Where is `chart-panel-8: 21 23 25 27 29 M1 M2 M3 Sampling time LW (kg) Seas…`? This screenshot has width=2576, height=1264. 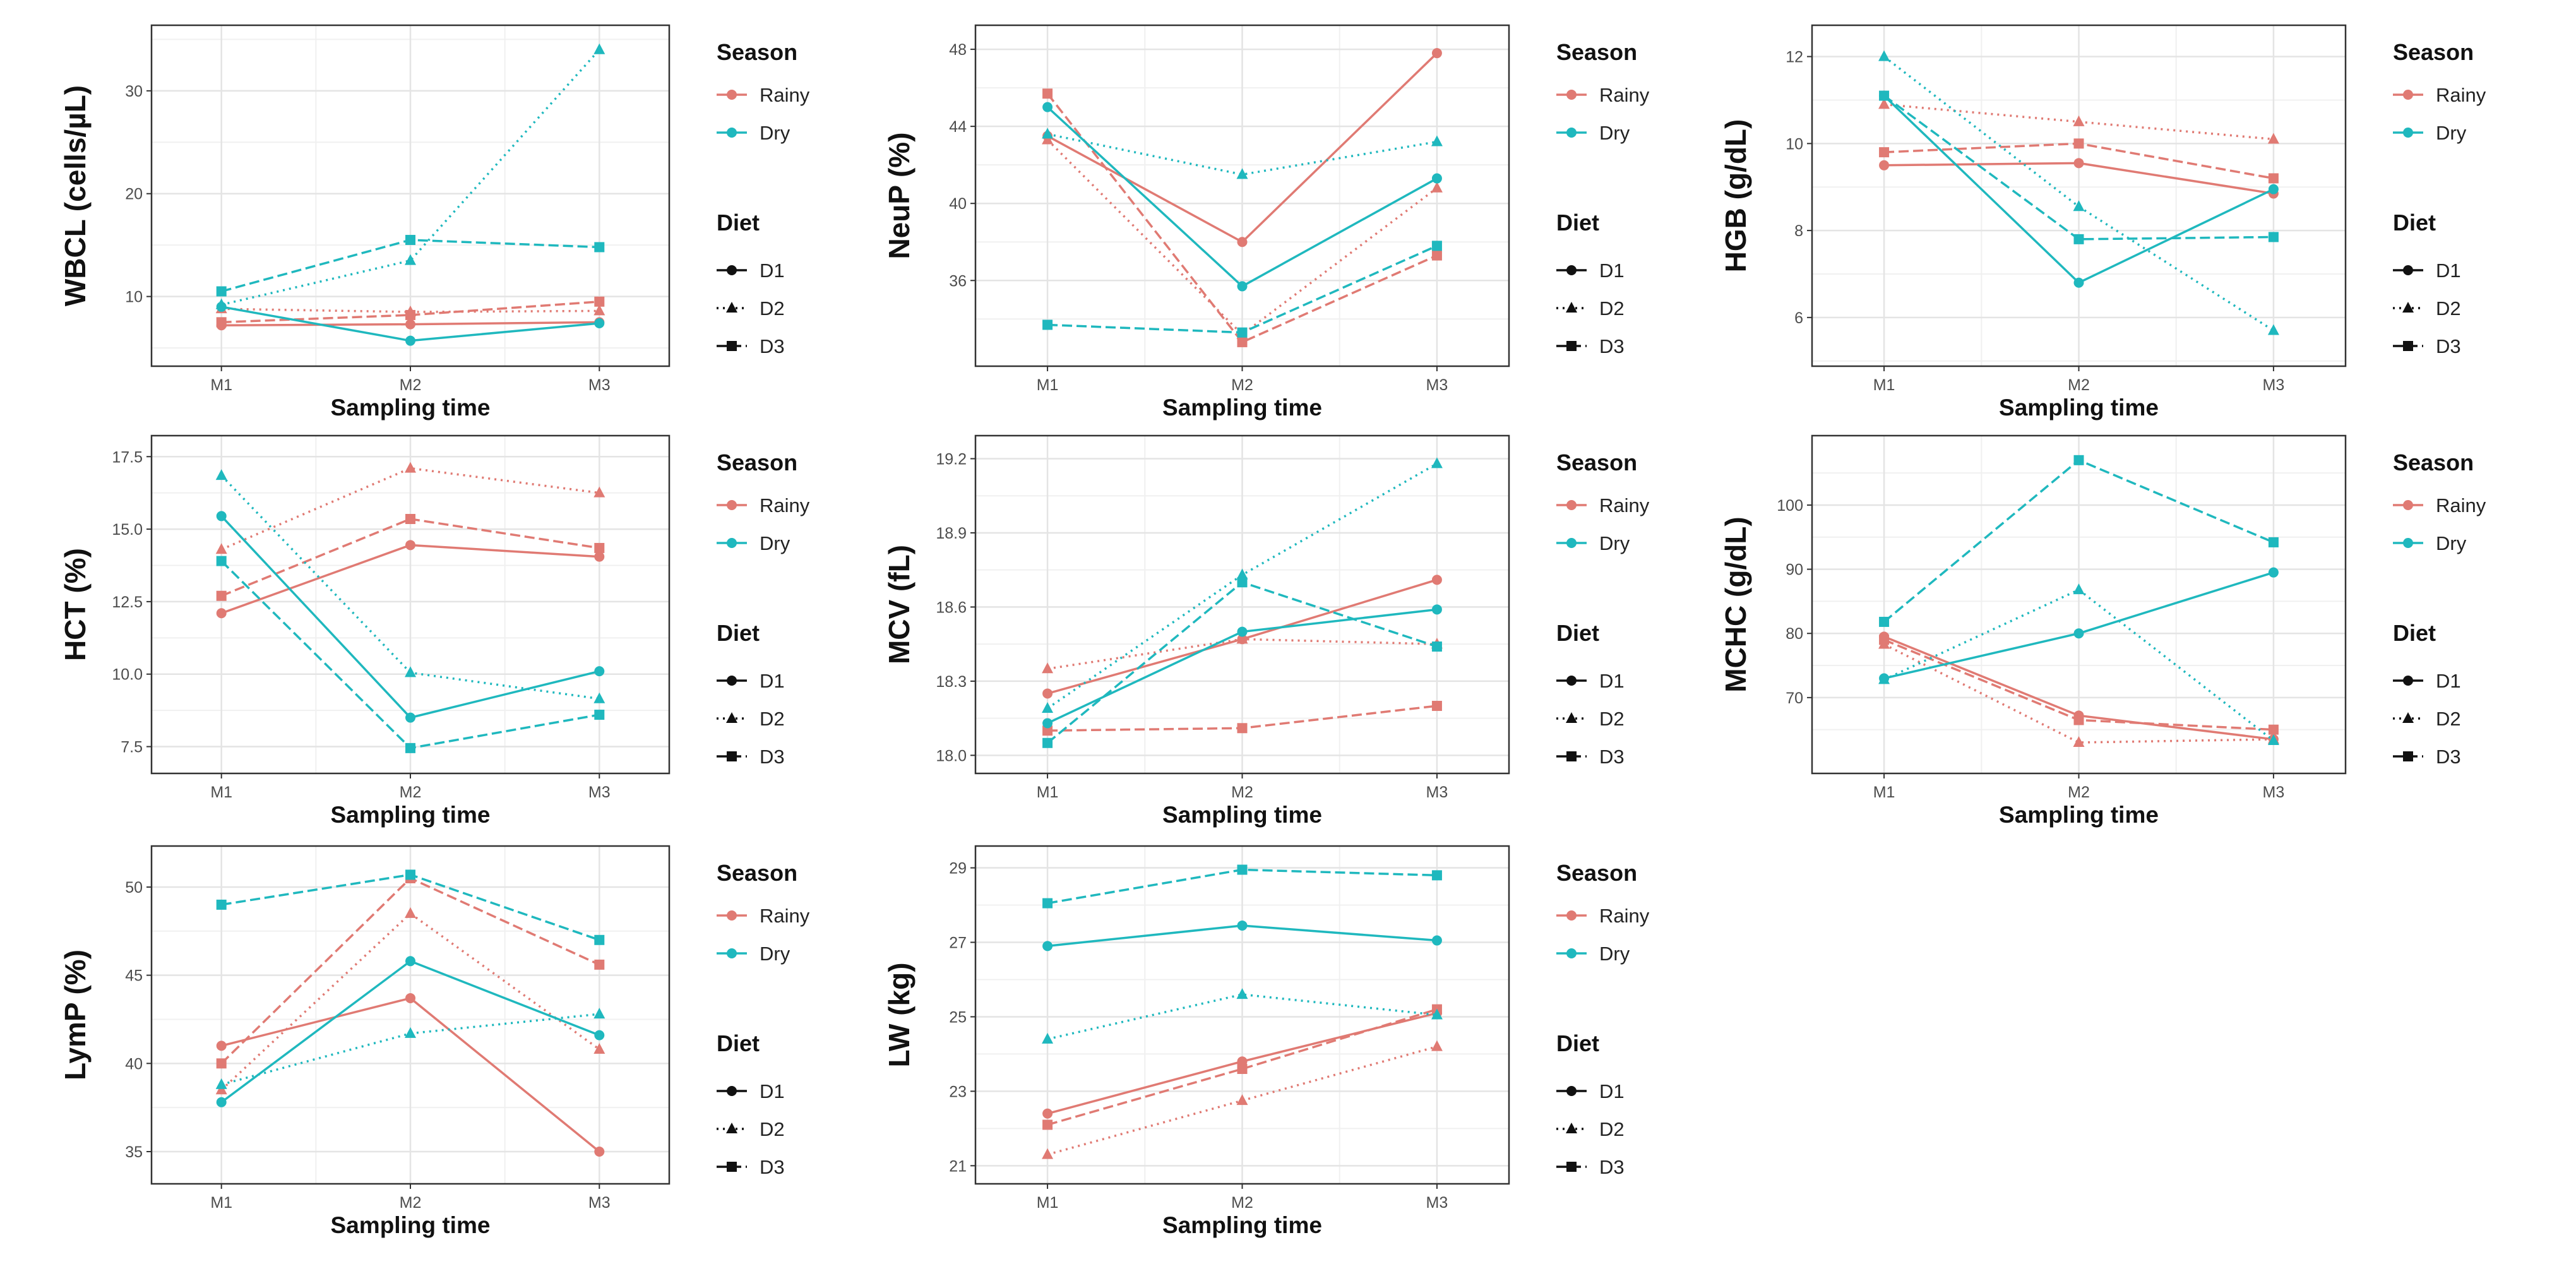
chart-panel-8: 21 23 25 27 29 M1 M2 M3 Sampling time LW (kg) Seas… is located at coordinates (1266, 1041).